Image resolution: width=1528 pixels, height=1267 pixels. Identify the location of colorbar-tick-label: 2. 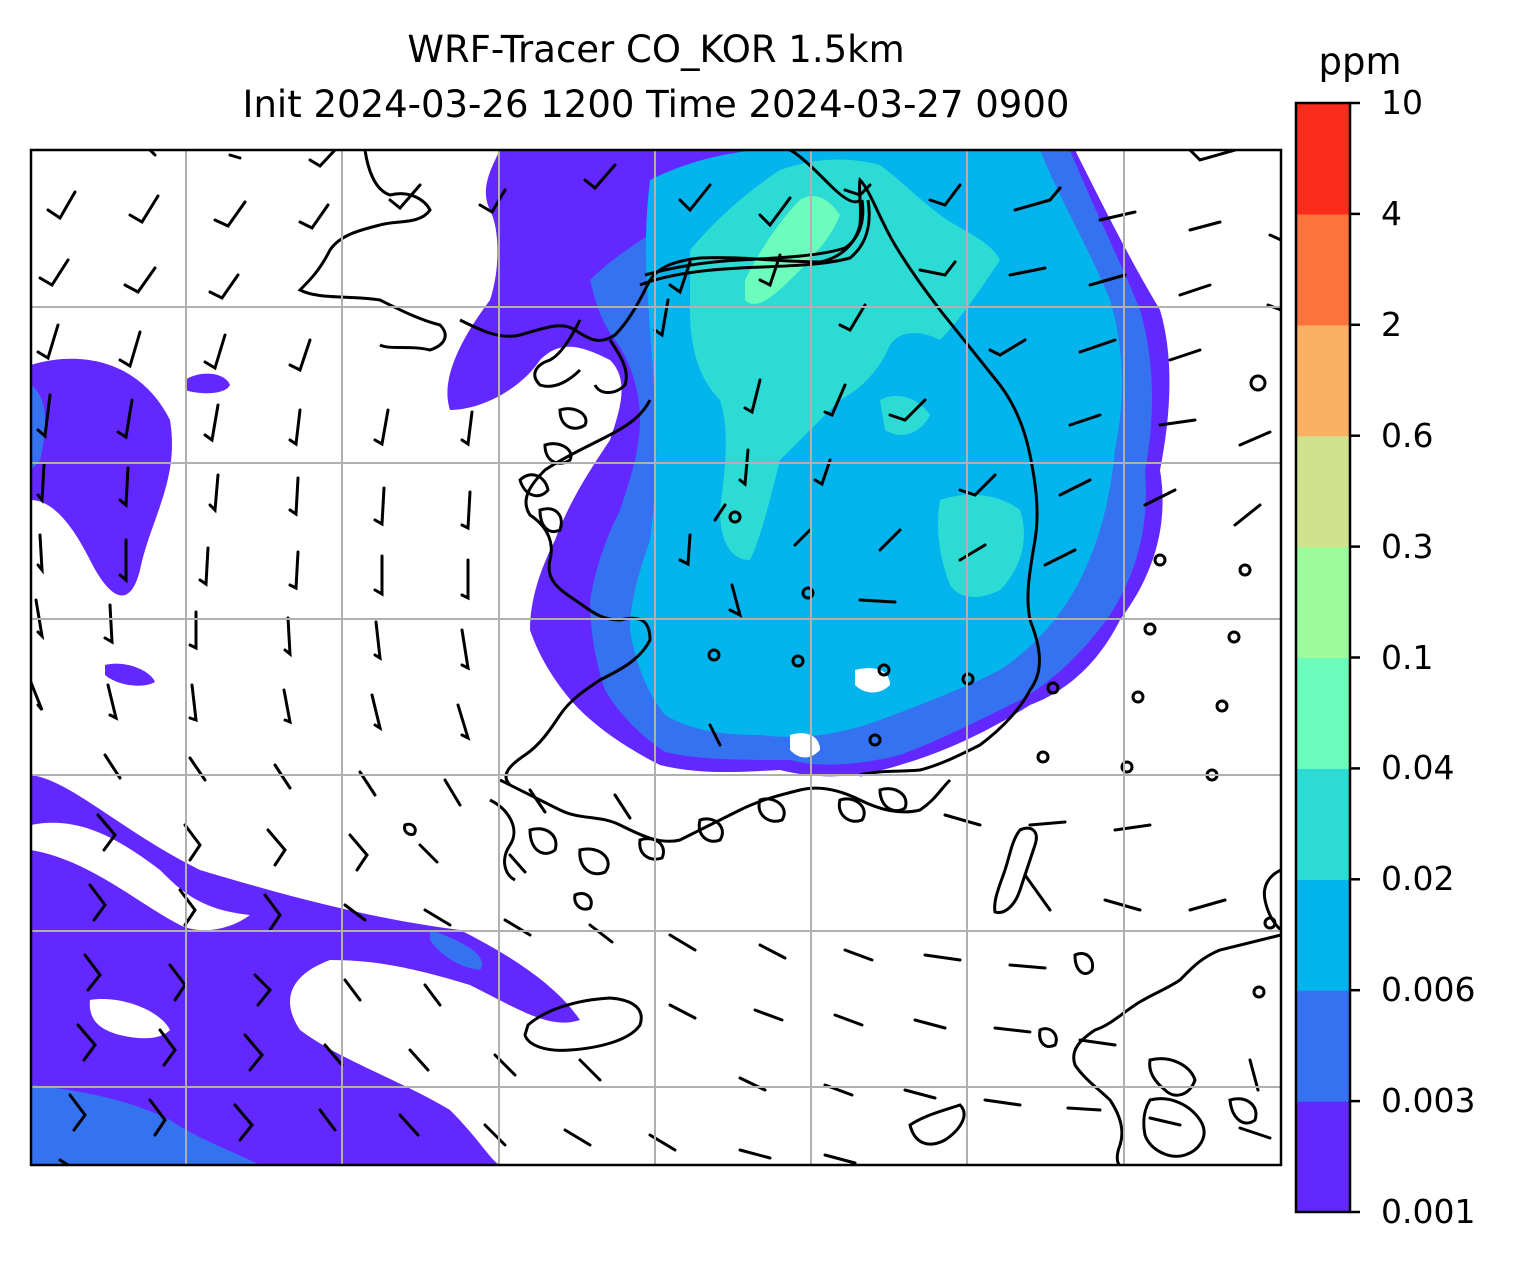
(1391, 324).